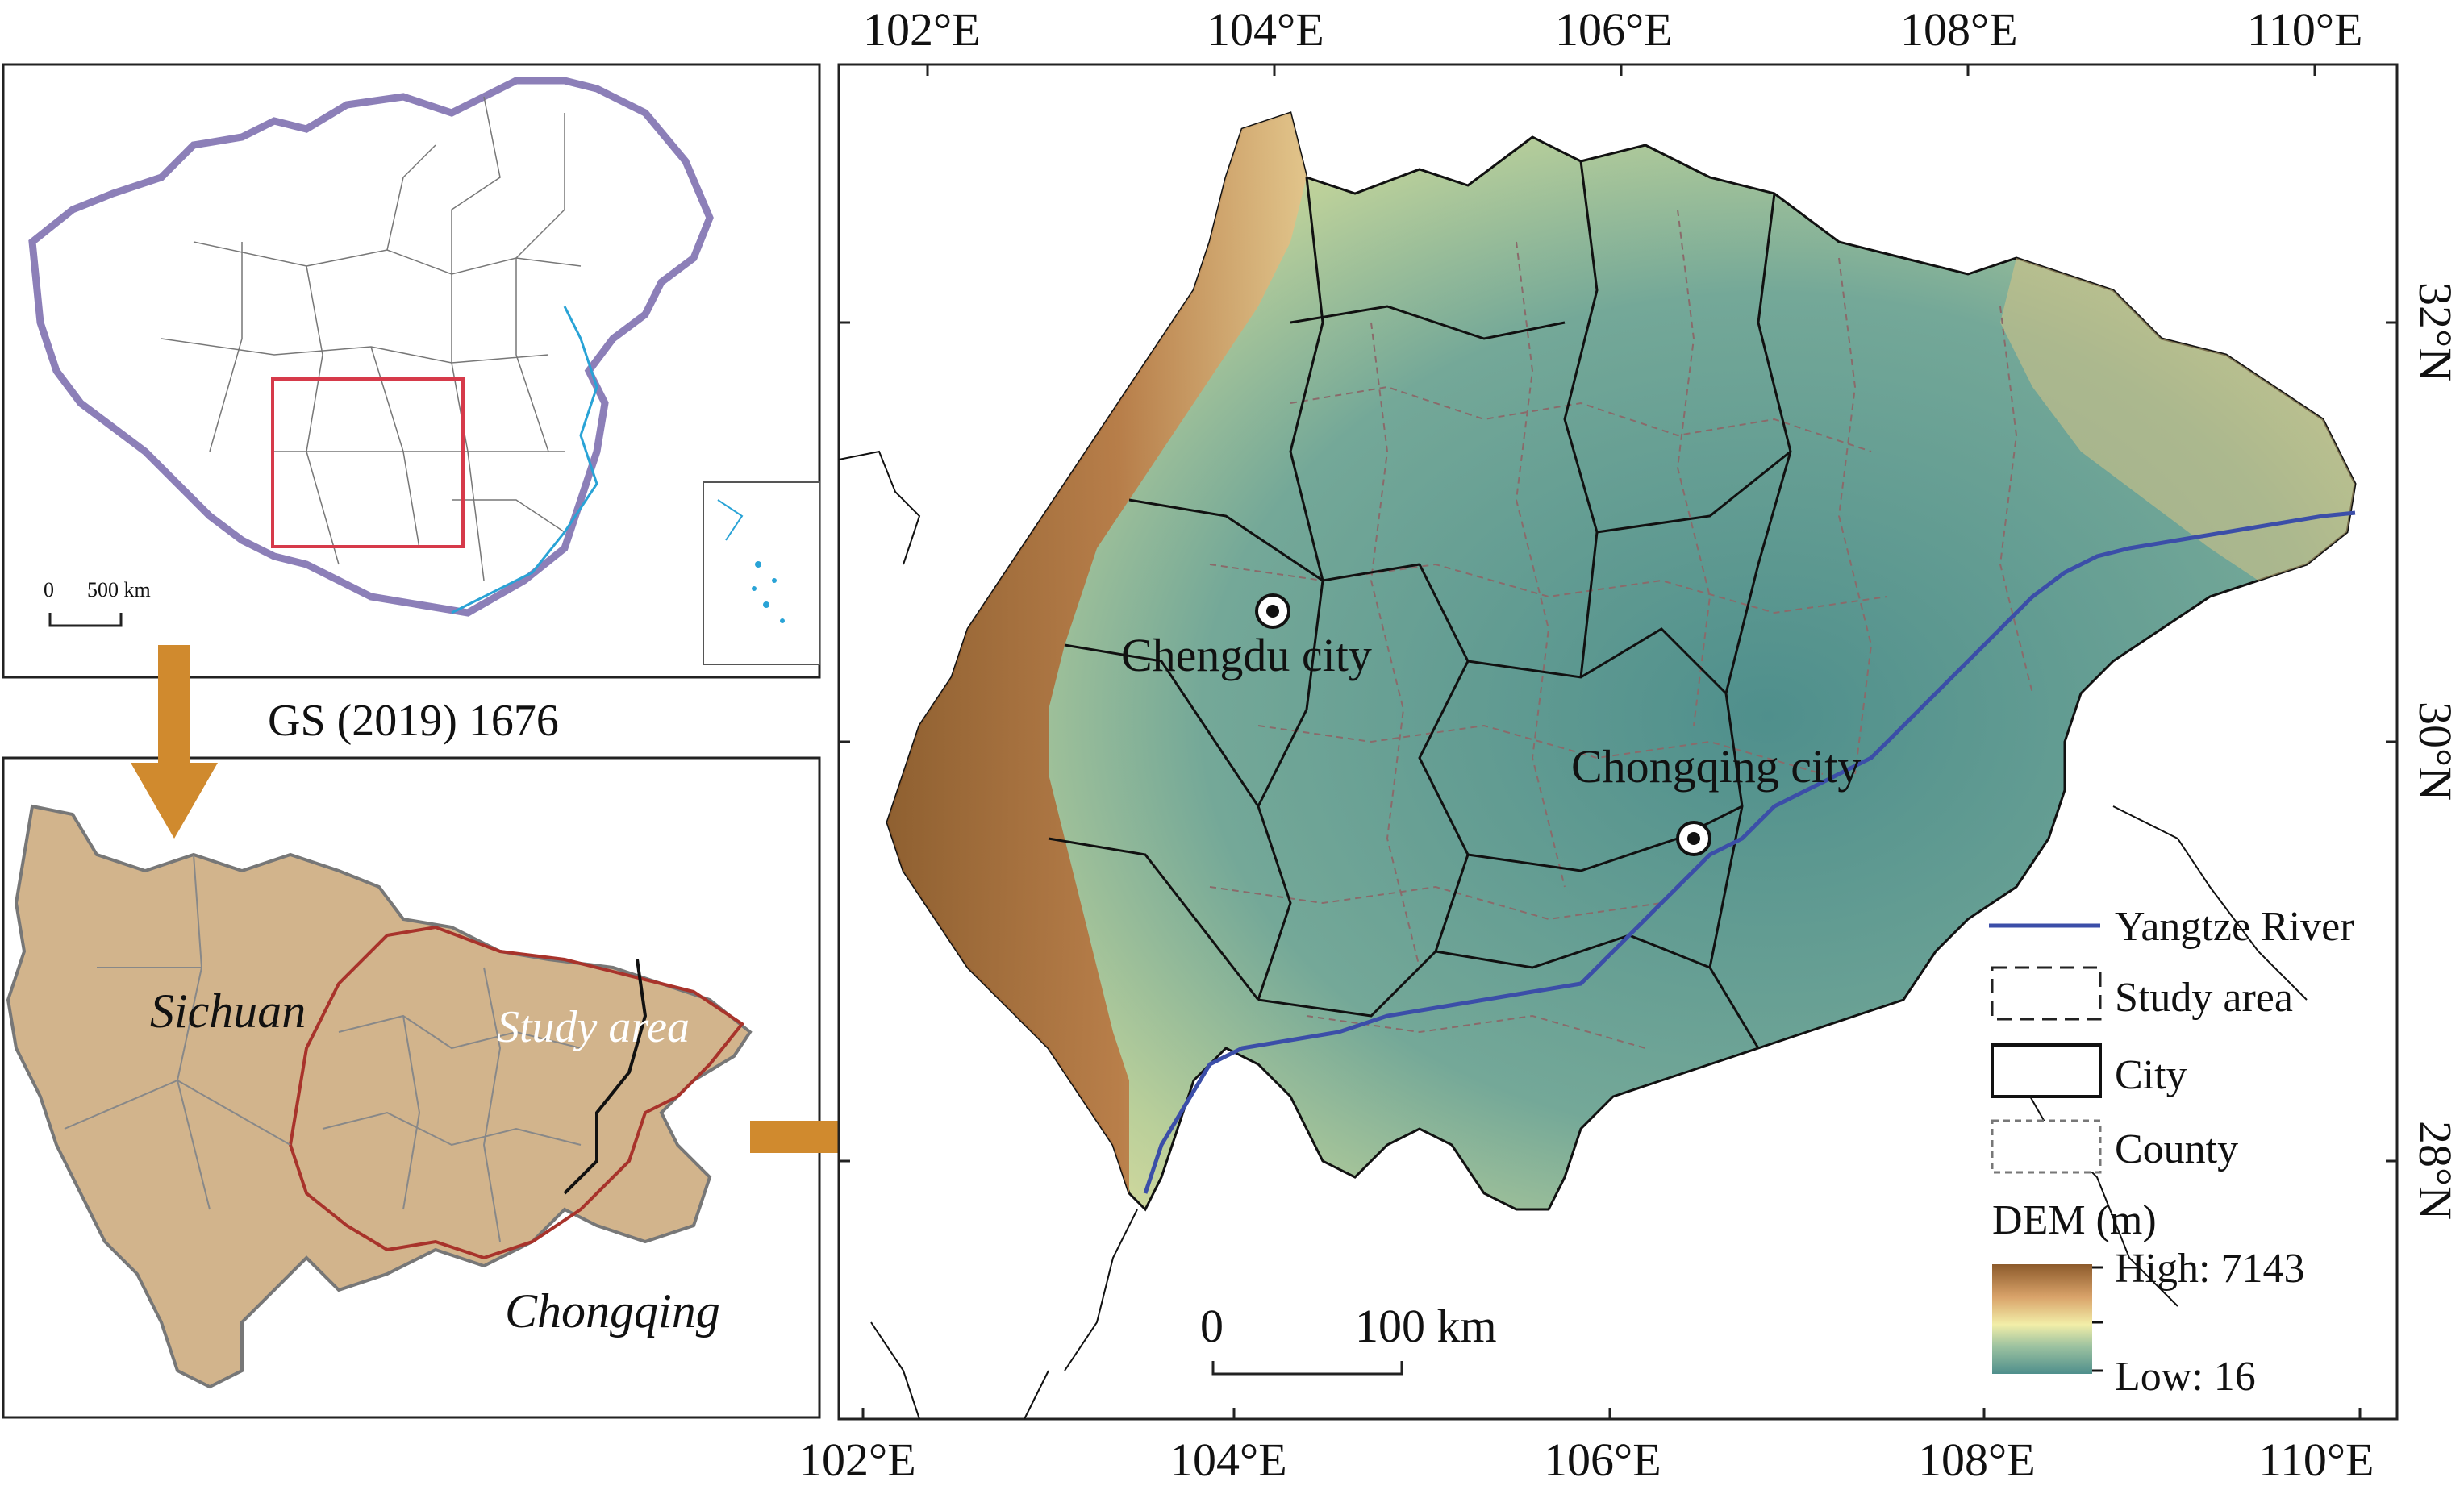  What do you see at coordinates (1959, 29) in the screenshot?
I see `top-tick-3: 108°E` at bounding box center [1959, 29].